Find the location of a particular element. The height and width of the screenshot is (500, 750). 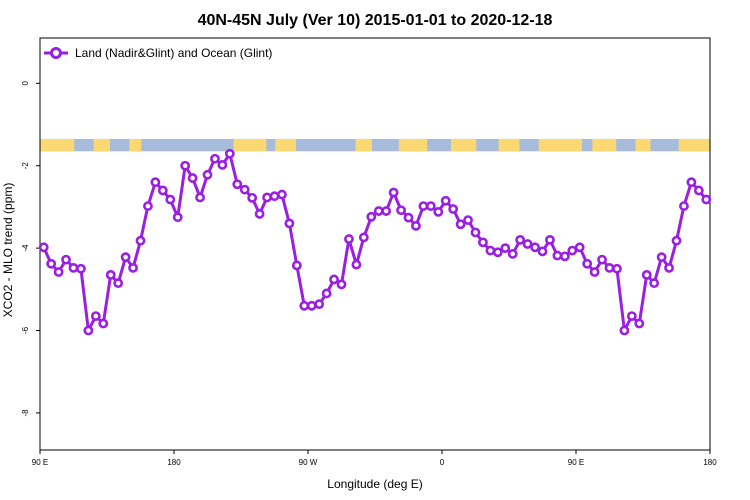

y-axis: 0 -2 -4 -6 -8 is located at coordinates (30, 249).